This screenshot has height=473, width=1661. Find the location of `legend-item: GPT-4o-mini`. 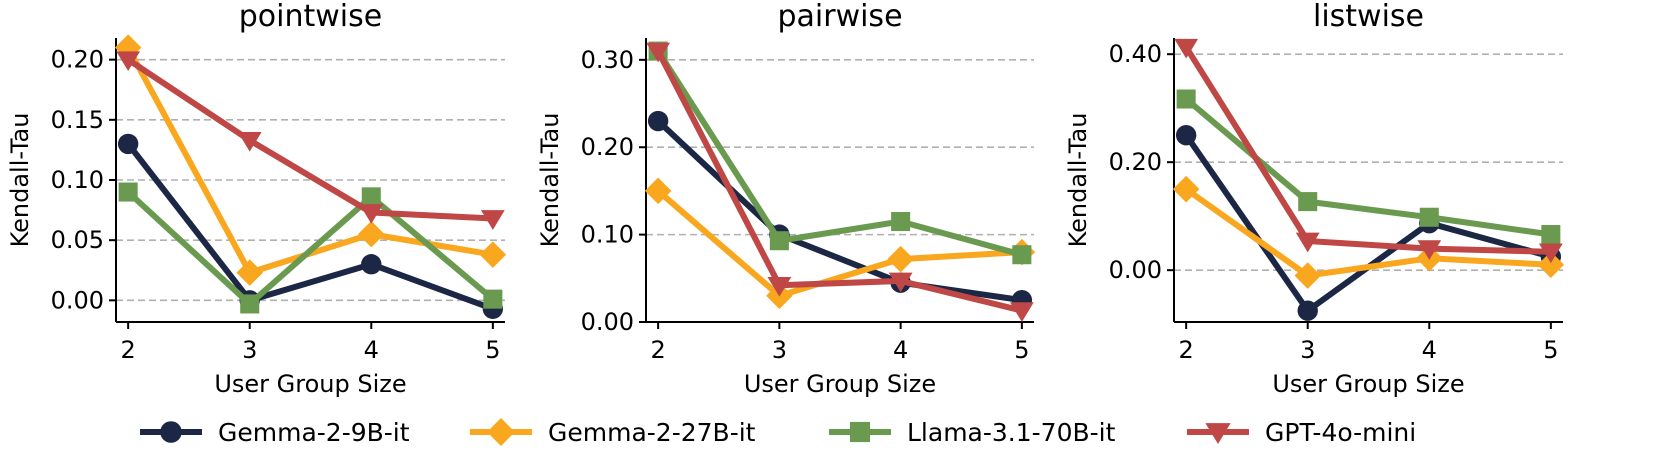

legend-item: GPT-4o-mini is located at coordinates (1301, 432).